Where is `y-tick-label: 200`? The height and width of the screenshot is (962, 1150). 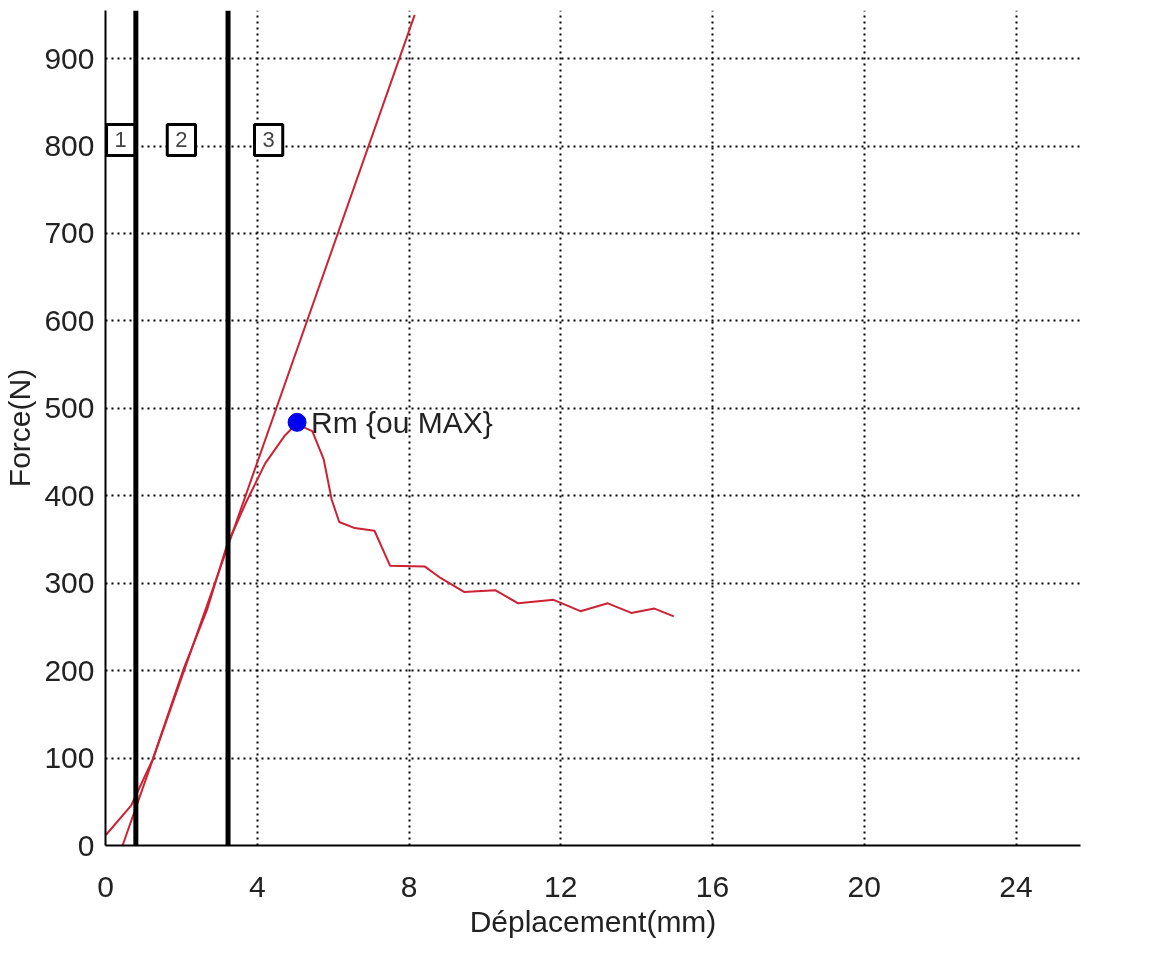 y-tick-label: 200 is located at coordinates (69, 670).